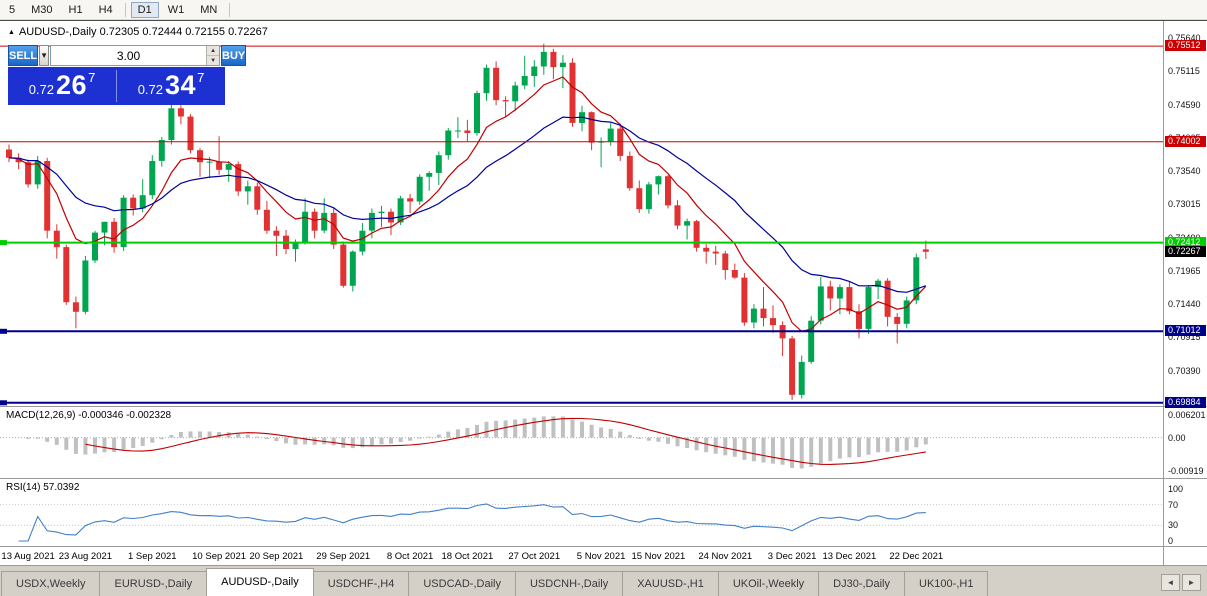 Image resolution: width=1207 pixels, height=596 pixels. Describe the element at coordinates (862, 583) in the screenshot. I see `tab-dj30-daily: DJ30-,Daily` at that location.